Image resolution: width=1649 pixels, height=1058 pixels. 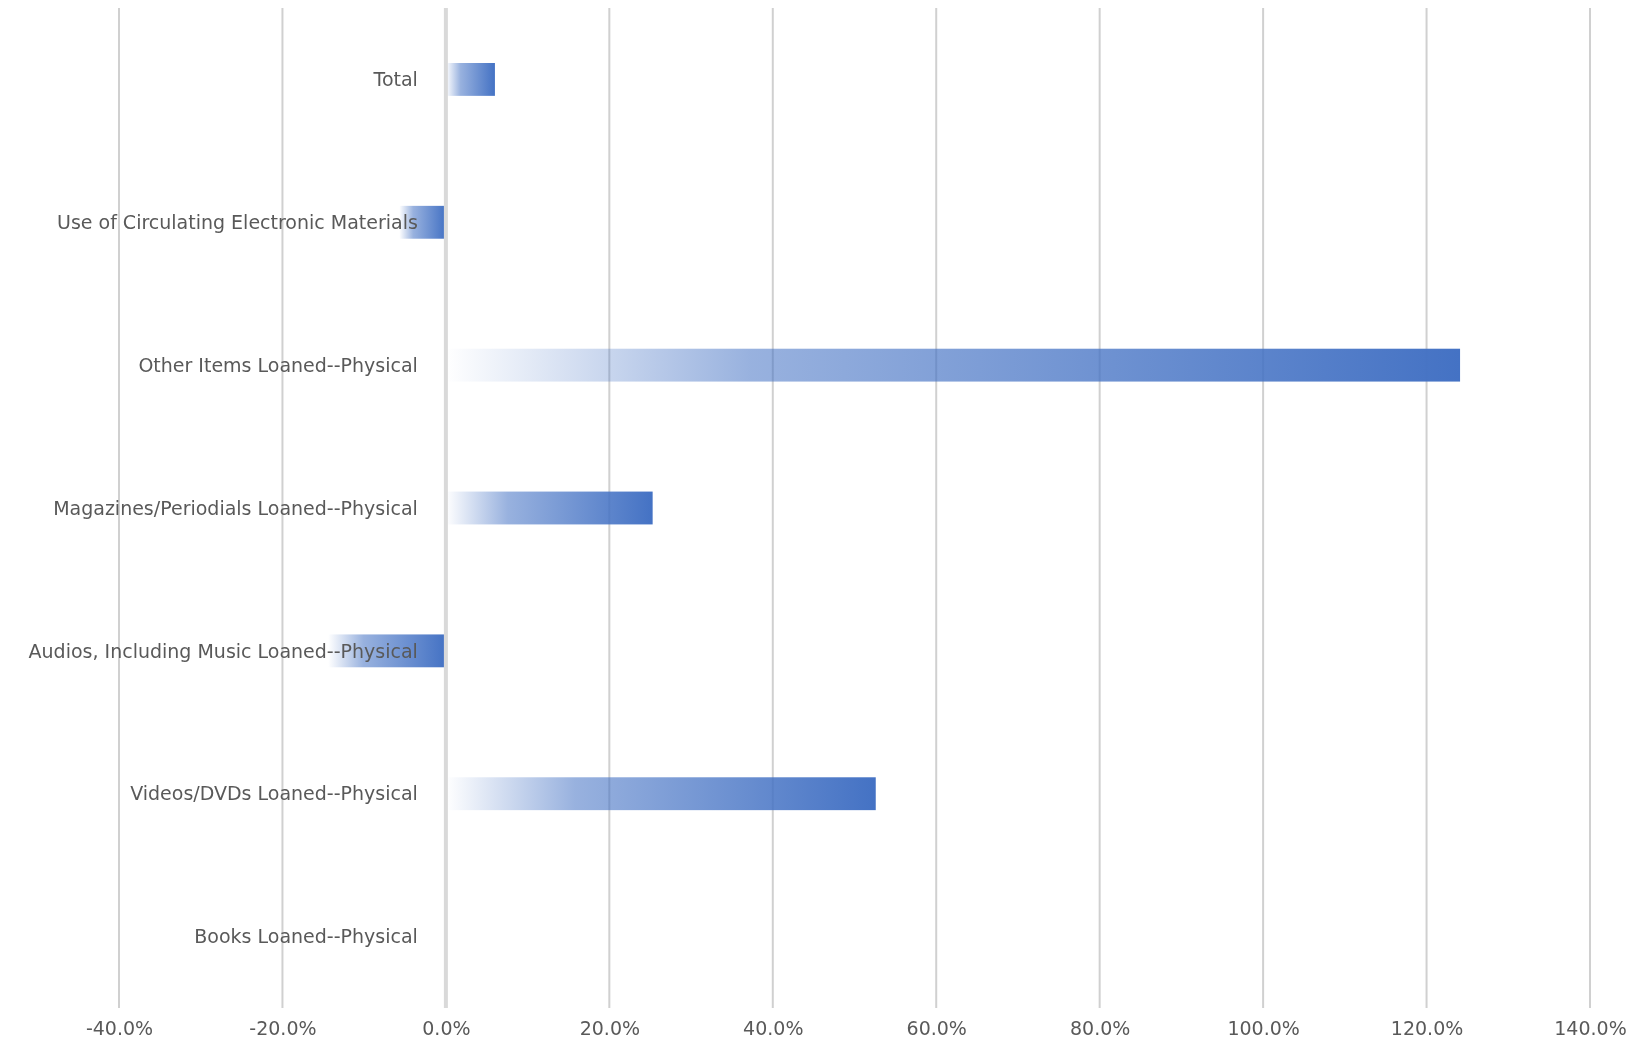 What do you see at coordinates (395, 79) in the screenshot?
I see `y-tick-label: Total` at bounding box center [395, 79].